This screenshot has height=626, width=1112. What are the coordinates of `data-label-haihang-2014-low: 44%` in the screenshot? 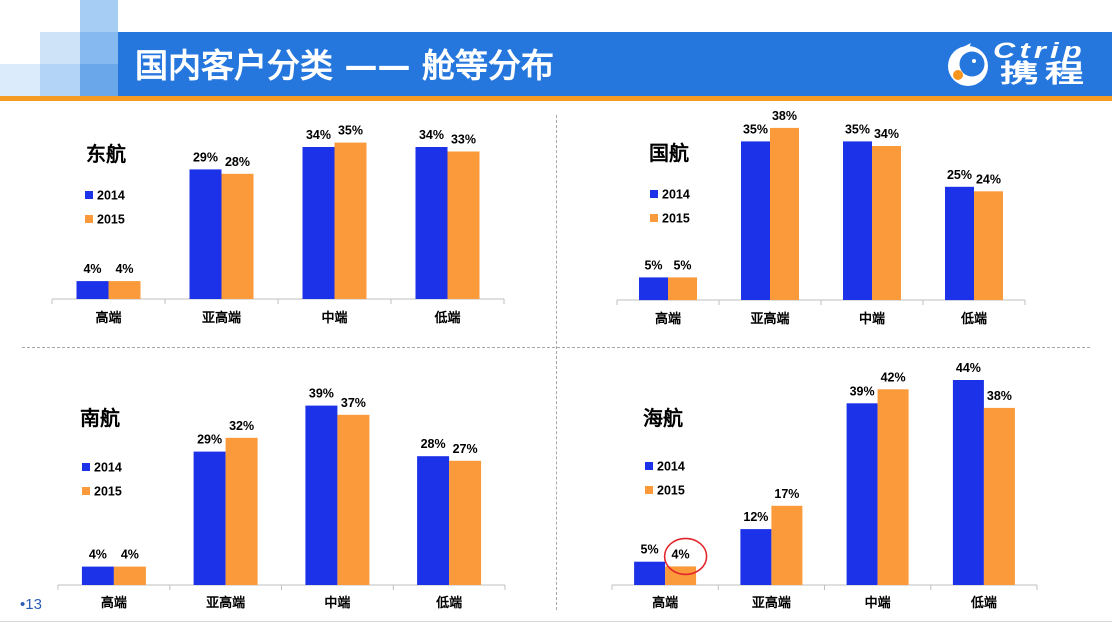 It's located at (968, 368).